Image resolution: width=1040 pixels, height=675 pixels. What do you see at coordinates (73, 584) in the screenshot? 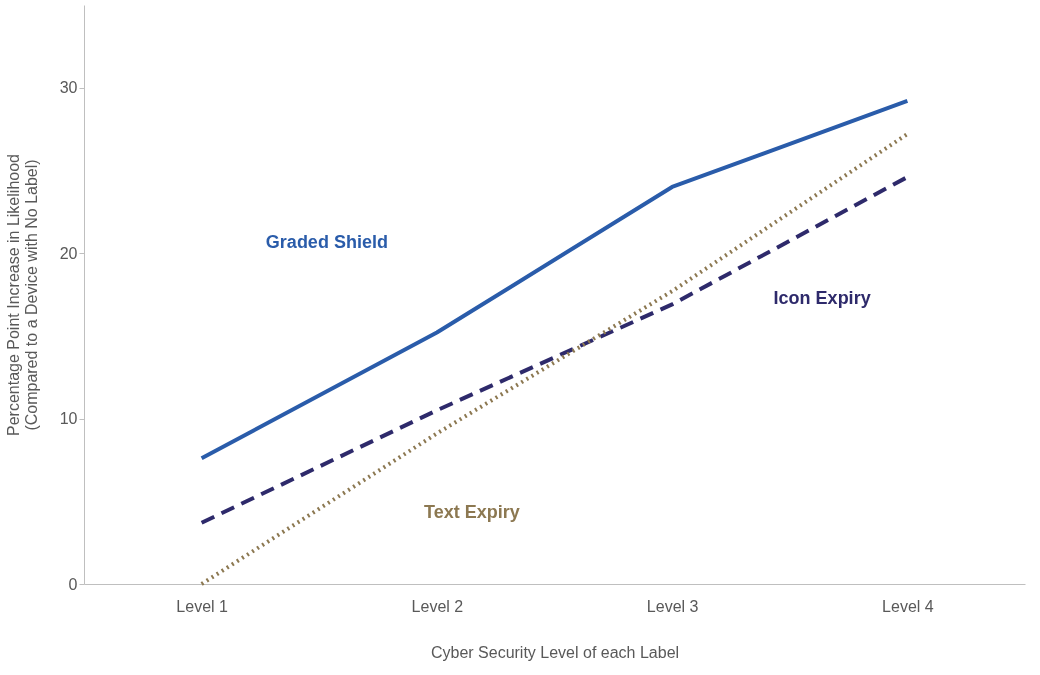
I see `y-tick-label: 0` at bounding box center [73, 584].